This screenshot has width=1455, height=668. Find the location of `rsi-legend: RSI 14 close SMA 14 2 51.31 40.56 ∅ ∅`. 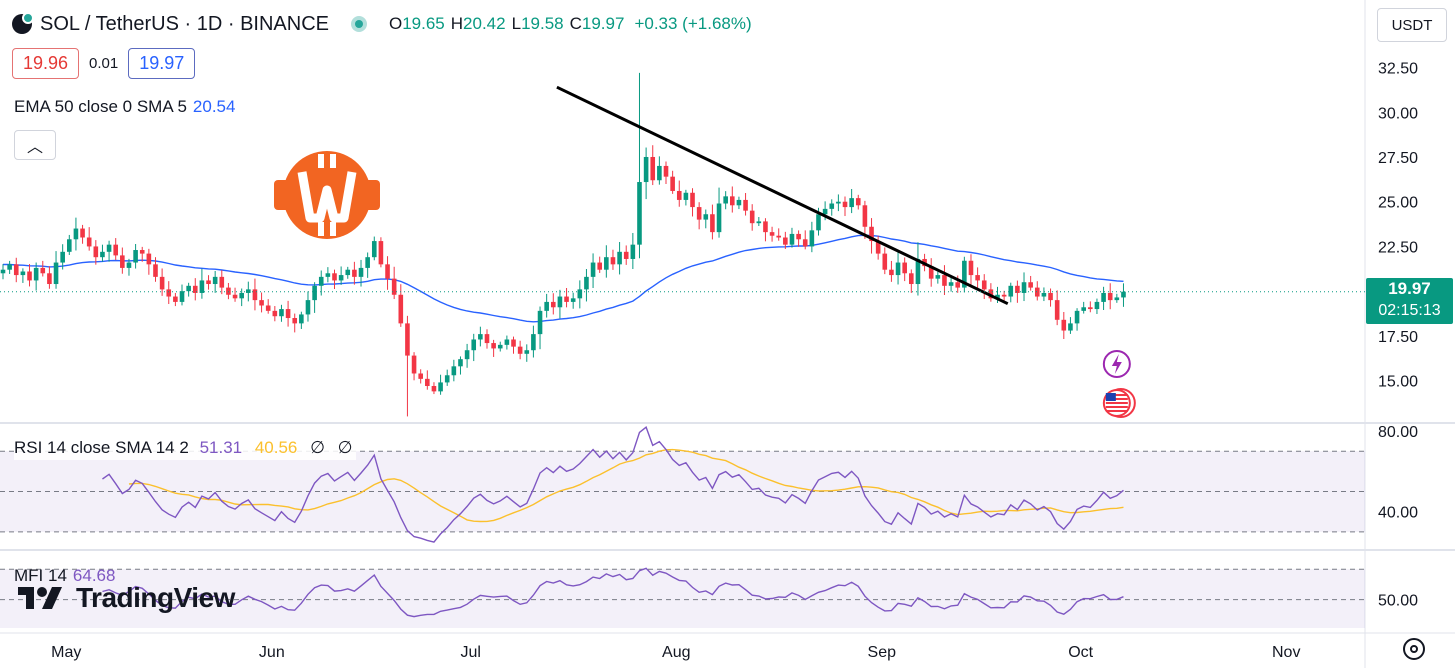

rsi-legend: RSI 14 close SMA 14 2 51.31 40.56 ∅ ∅ is located at coordinates (185, 449).